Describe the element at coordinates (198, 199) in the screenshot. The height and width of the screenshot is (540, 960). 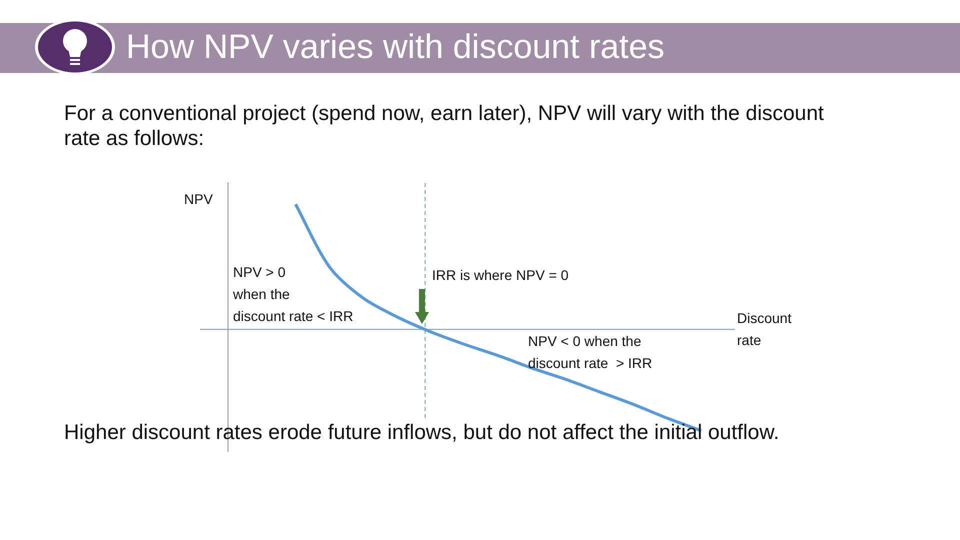
I see `y-axis-title: NPV` at that location.